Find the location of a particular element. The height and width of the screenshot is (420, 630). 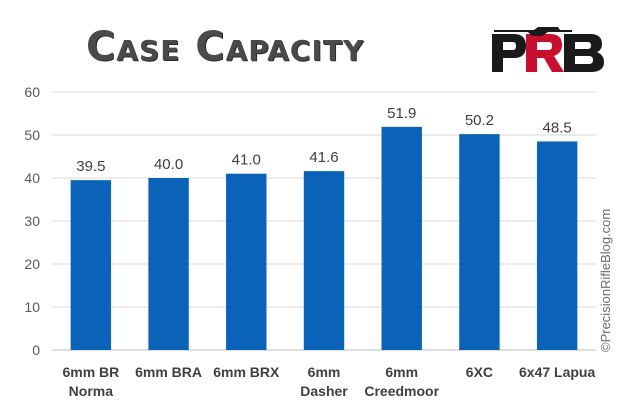

x-tick-label: 6mm BRX is located at coordinates (246, 372).